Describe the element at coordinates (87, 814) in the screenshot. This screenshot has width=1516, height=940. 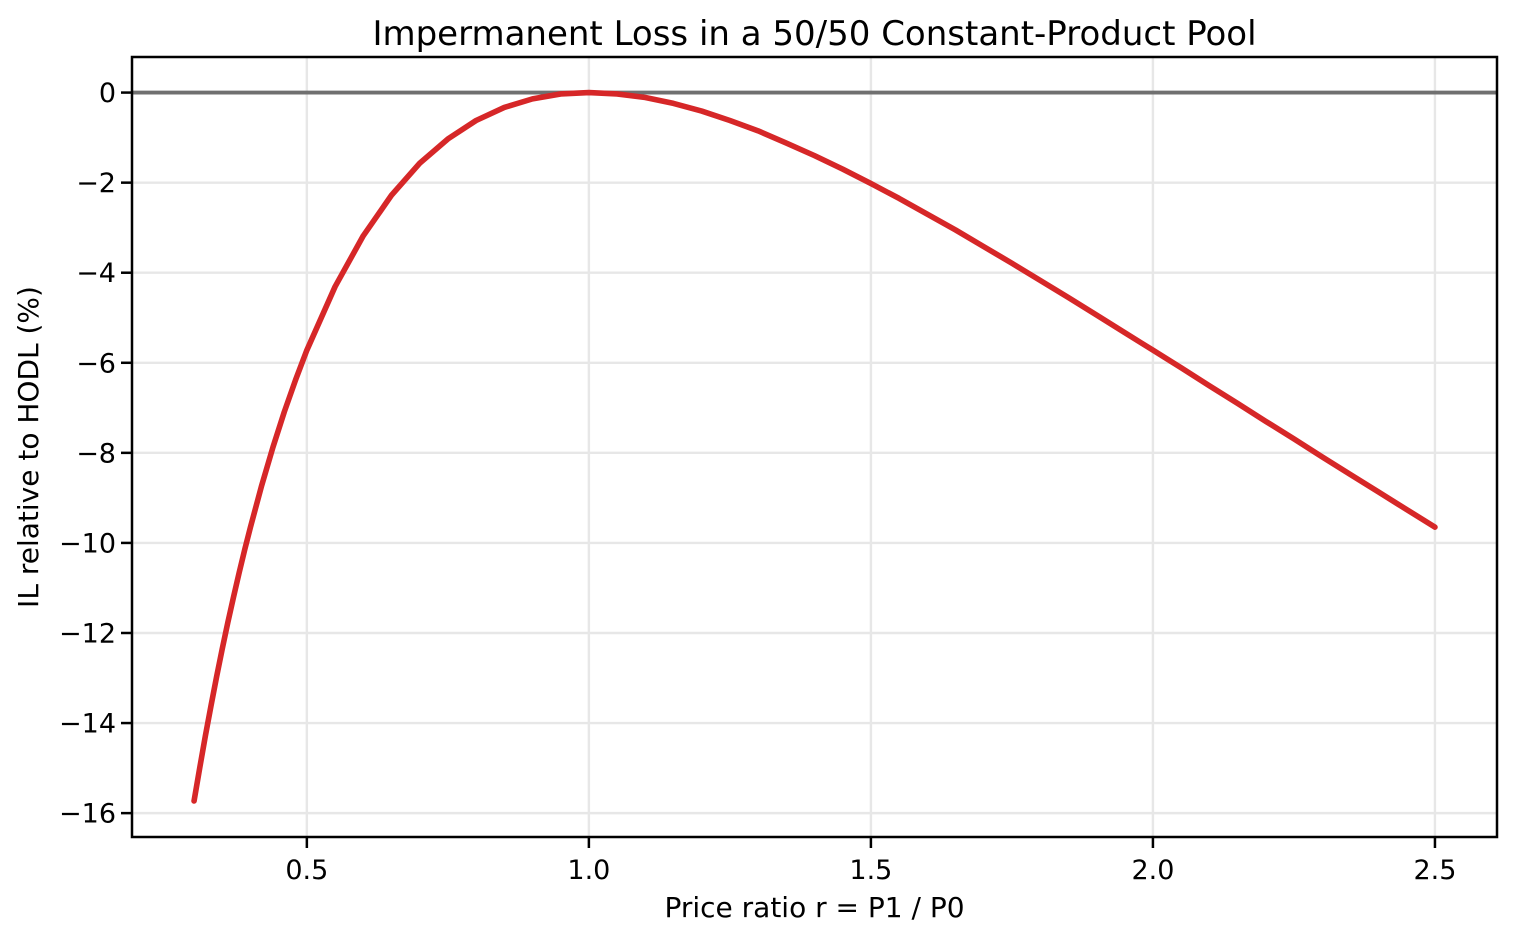
I see `y-tick-label: −16` at that location.